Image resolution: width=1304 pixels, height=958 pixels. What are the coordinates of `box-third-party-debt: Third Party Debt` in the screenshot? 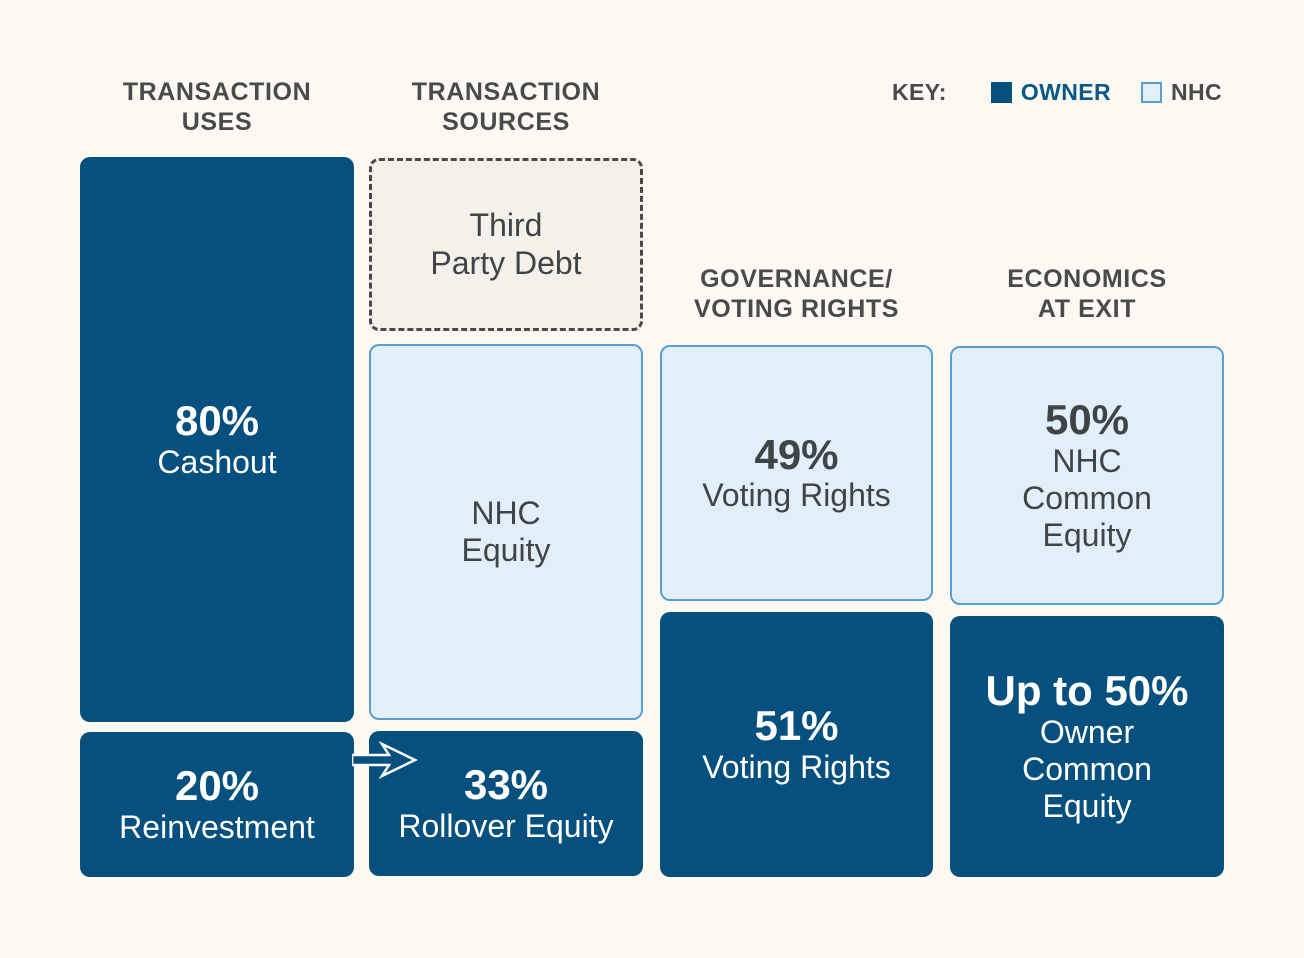 It's located at (506, 244).